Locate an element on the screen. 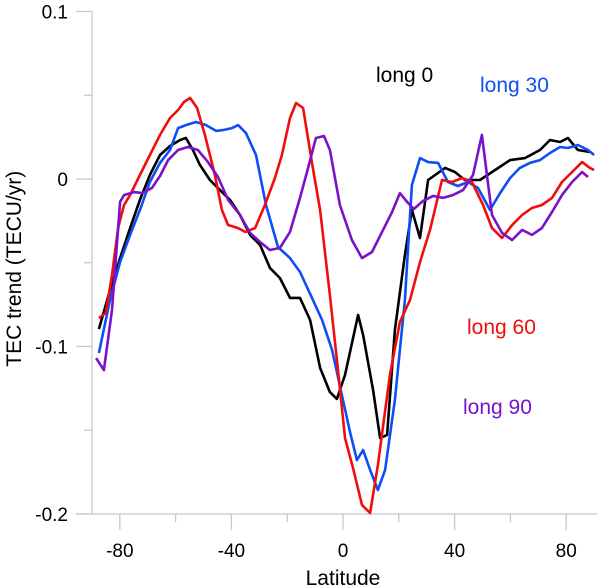 This screenshot has width=600, height=588. y-tick-label: -0.2 is located at coordinates (51, 515).